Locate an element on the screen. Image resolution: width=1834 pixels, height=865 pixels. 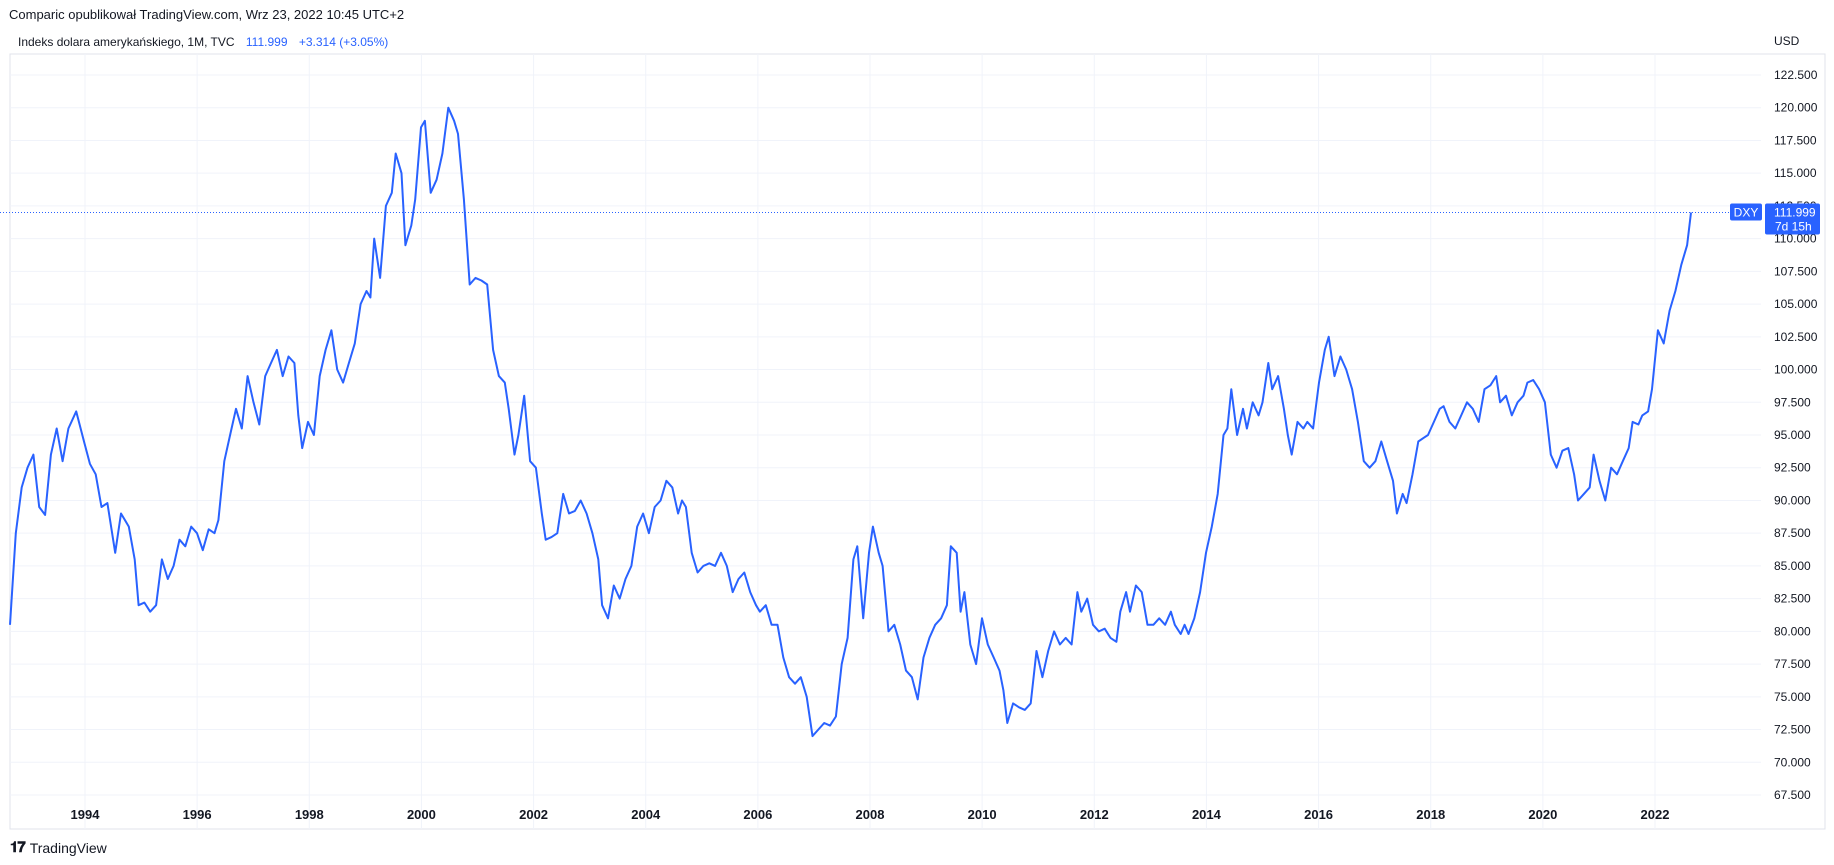
ticker-tag-bg is located at coordinates (1746, 212).